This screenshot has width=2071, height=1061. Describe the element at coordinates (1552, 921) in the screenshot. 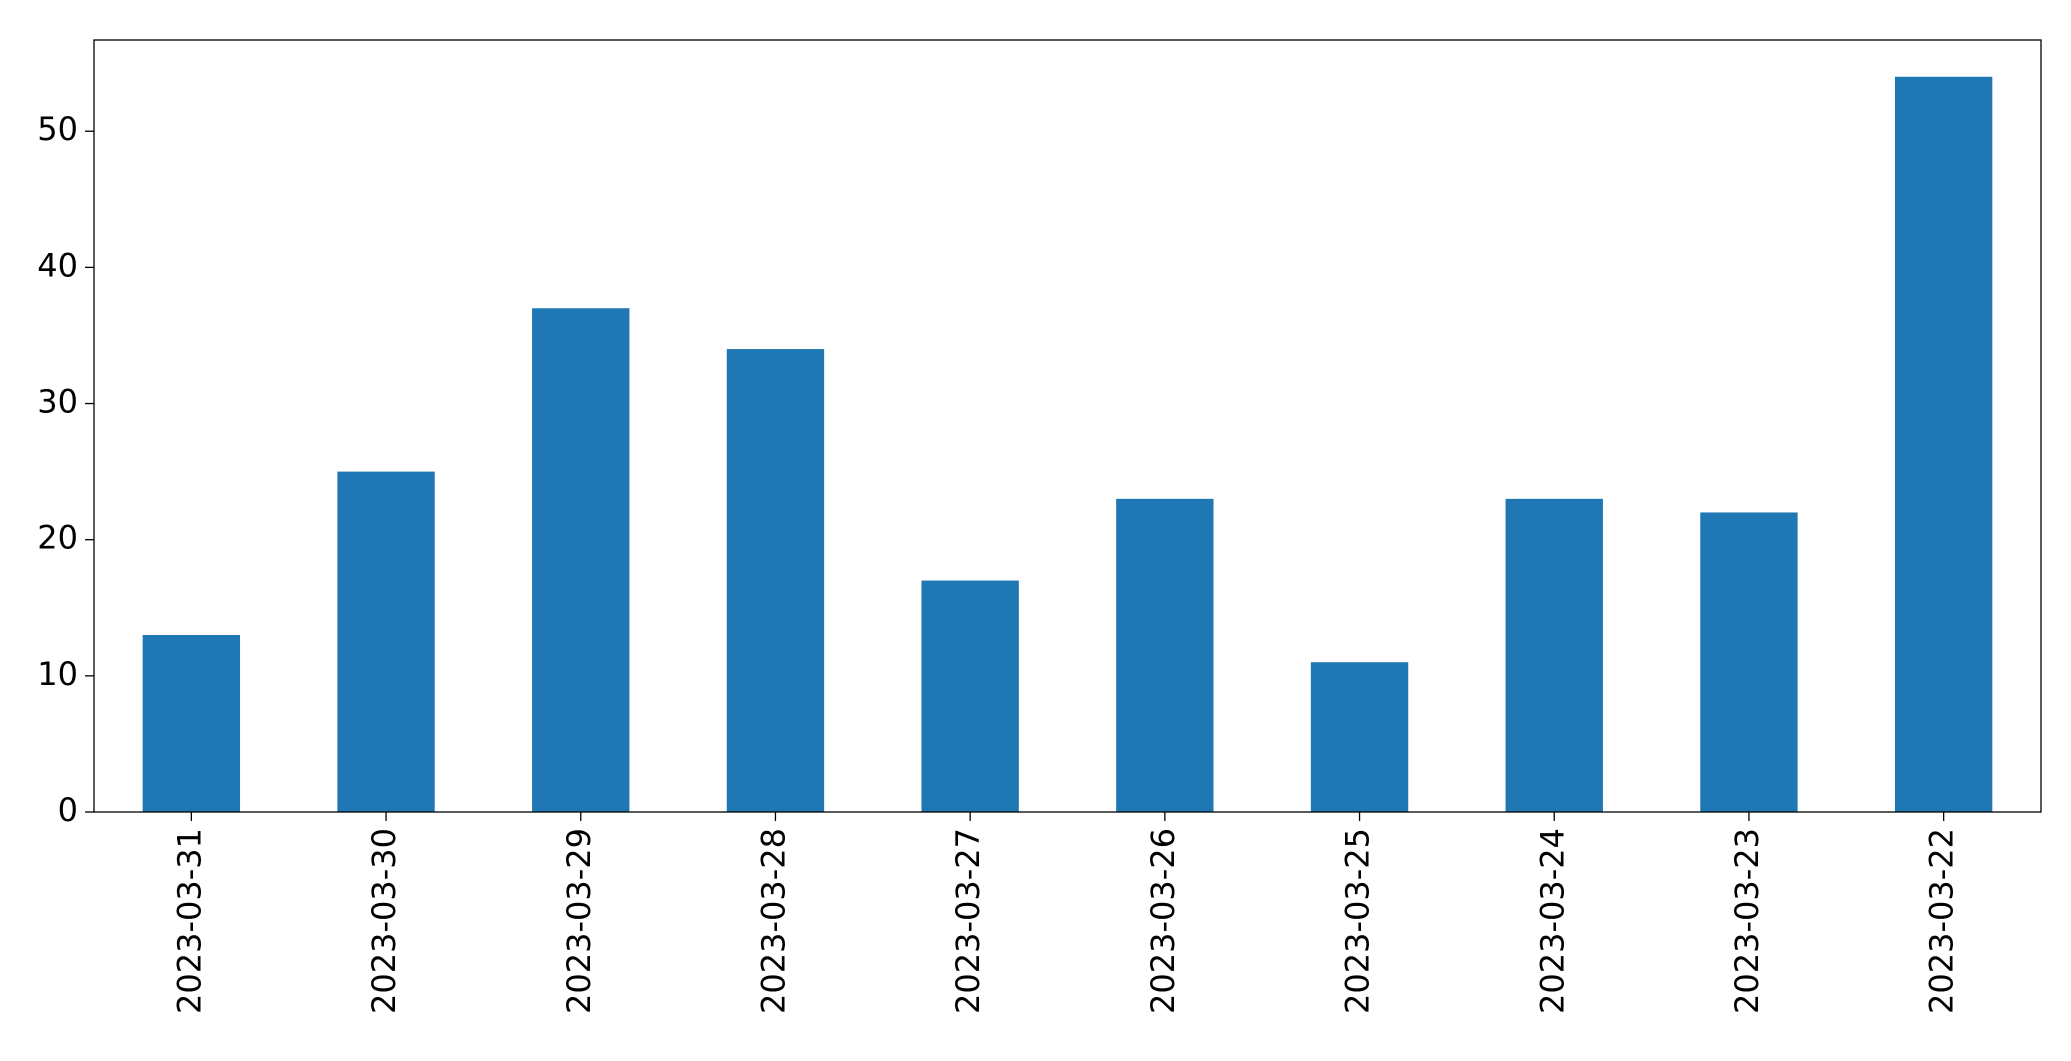

I see `x-tick-label: 2023-03-24` at that location.